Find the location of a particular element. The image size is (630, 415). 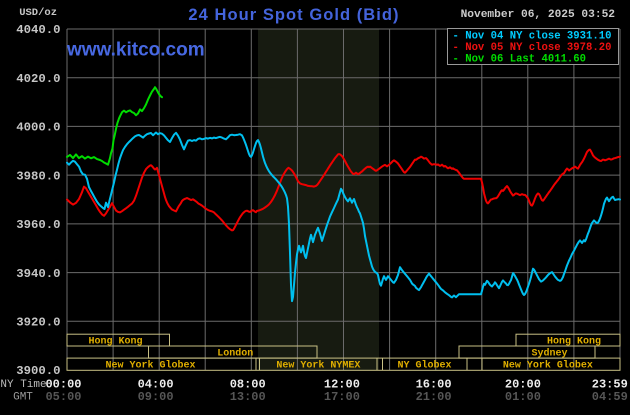

svg-text: 24 Hour Spot Gold (Bid) is located at coordinates (293, 15).